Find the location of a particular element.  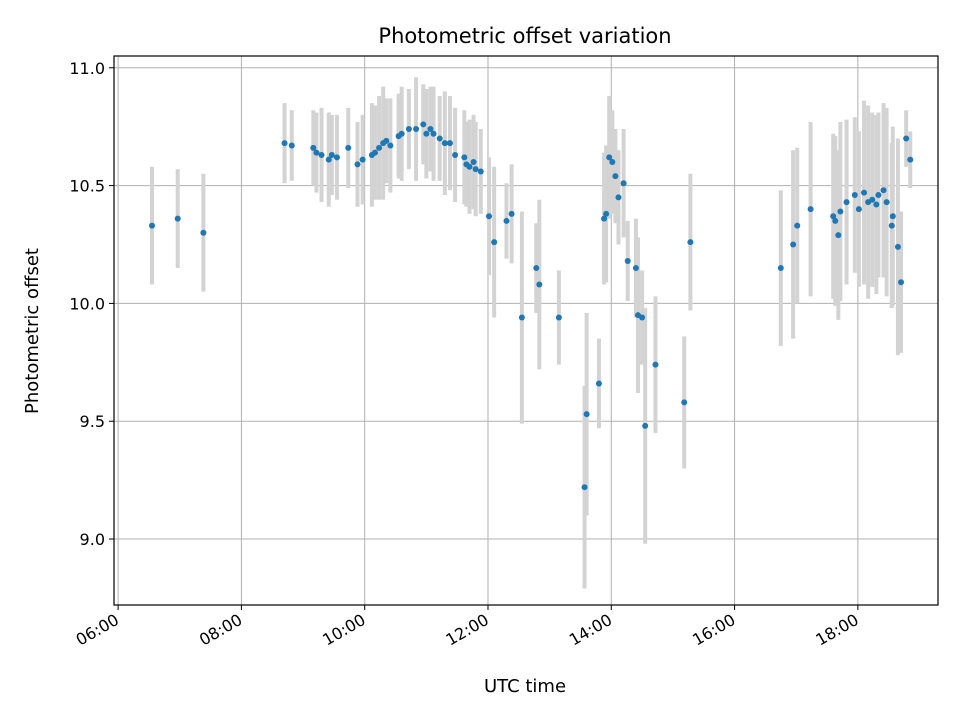

y-axis: 9.0 9.5 10.0 10.5 11.0 is located at coordinates (91, 304).